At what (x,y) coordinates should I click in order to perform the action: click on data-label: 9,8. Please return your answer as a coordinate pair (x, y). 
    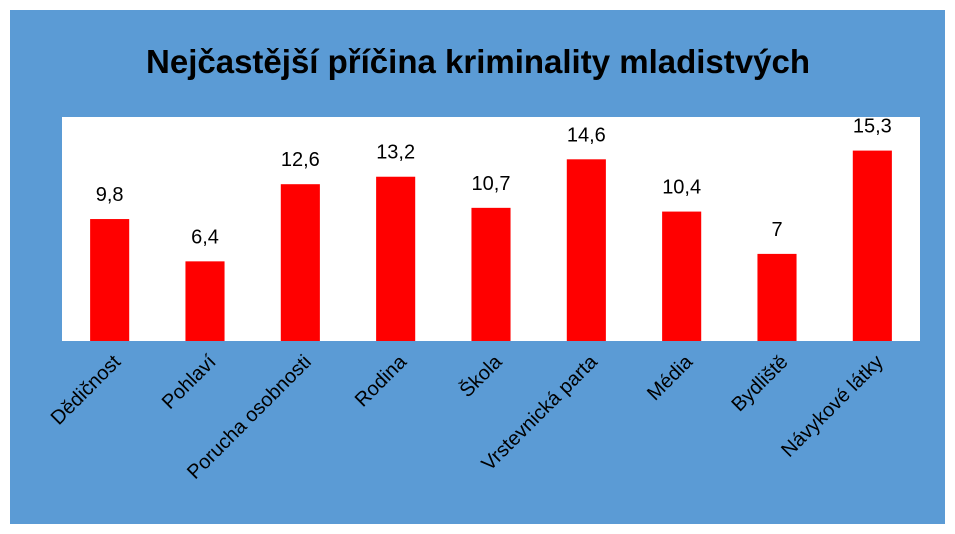
    Looking at the image, I should click on (110, 195).